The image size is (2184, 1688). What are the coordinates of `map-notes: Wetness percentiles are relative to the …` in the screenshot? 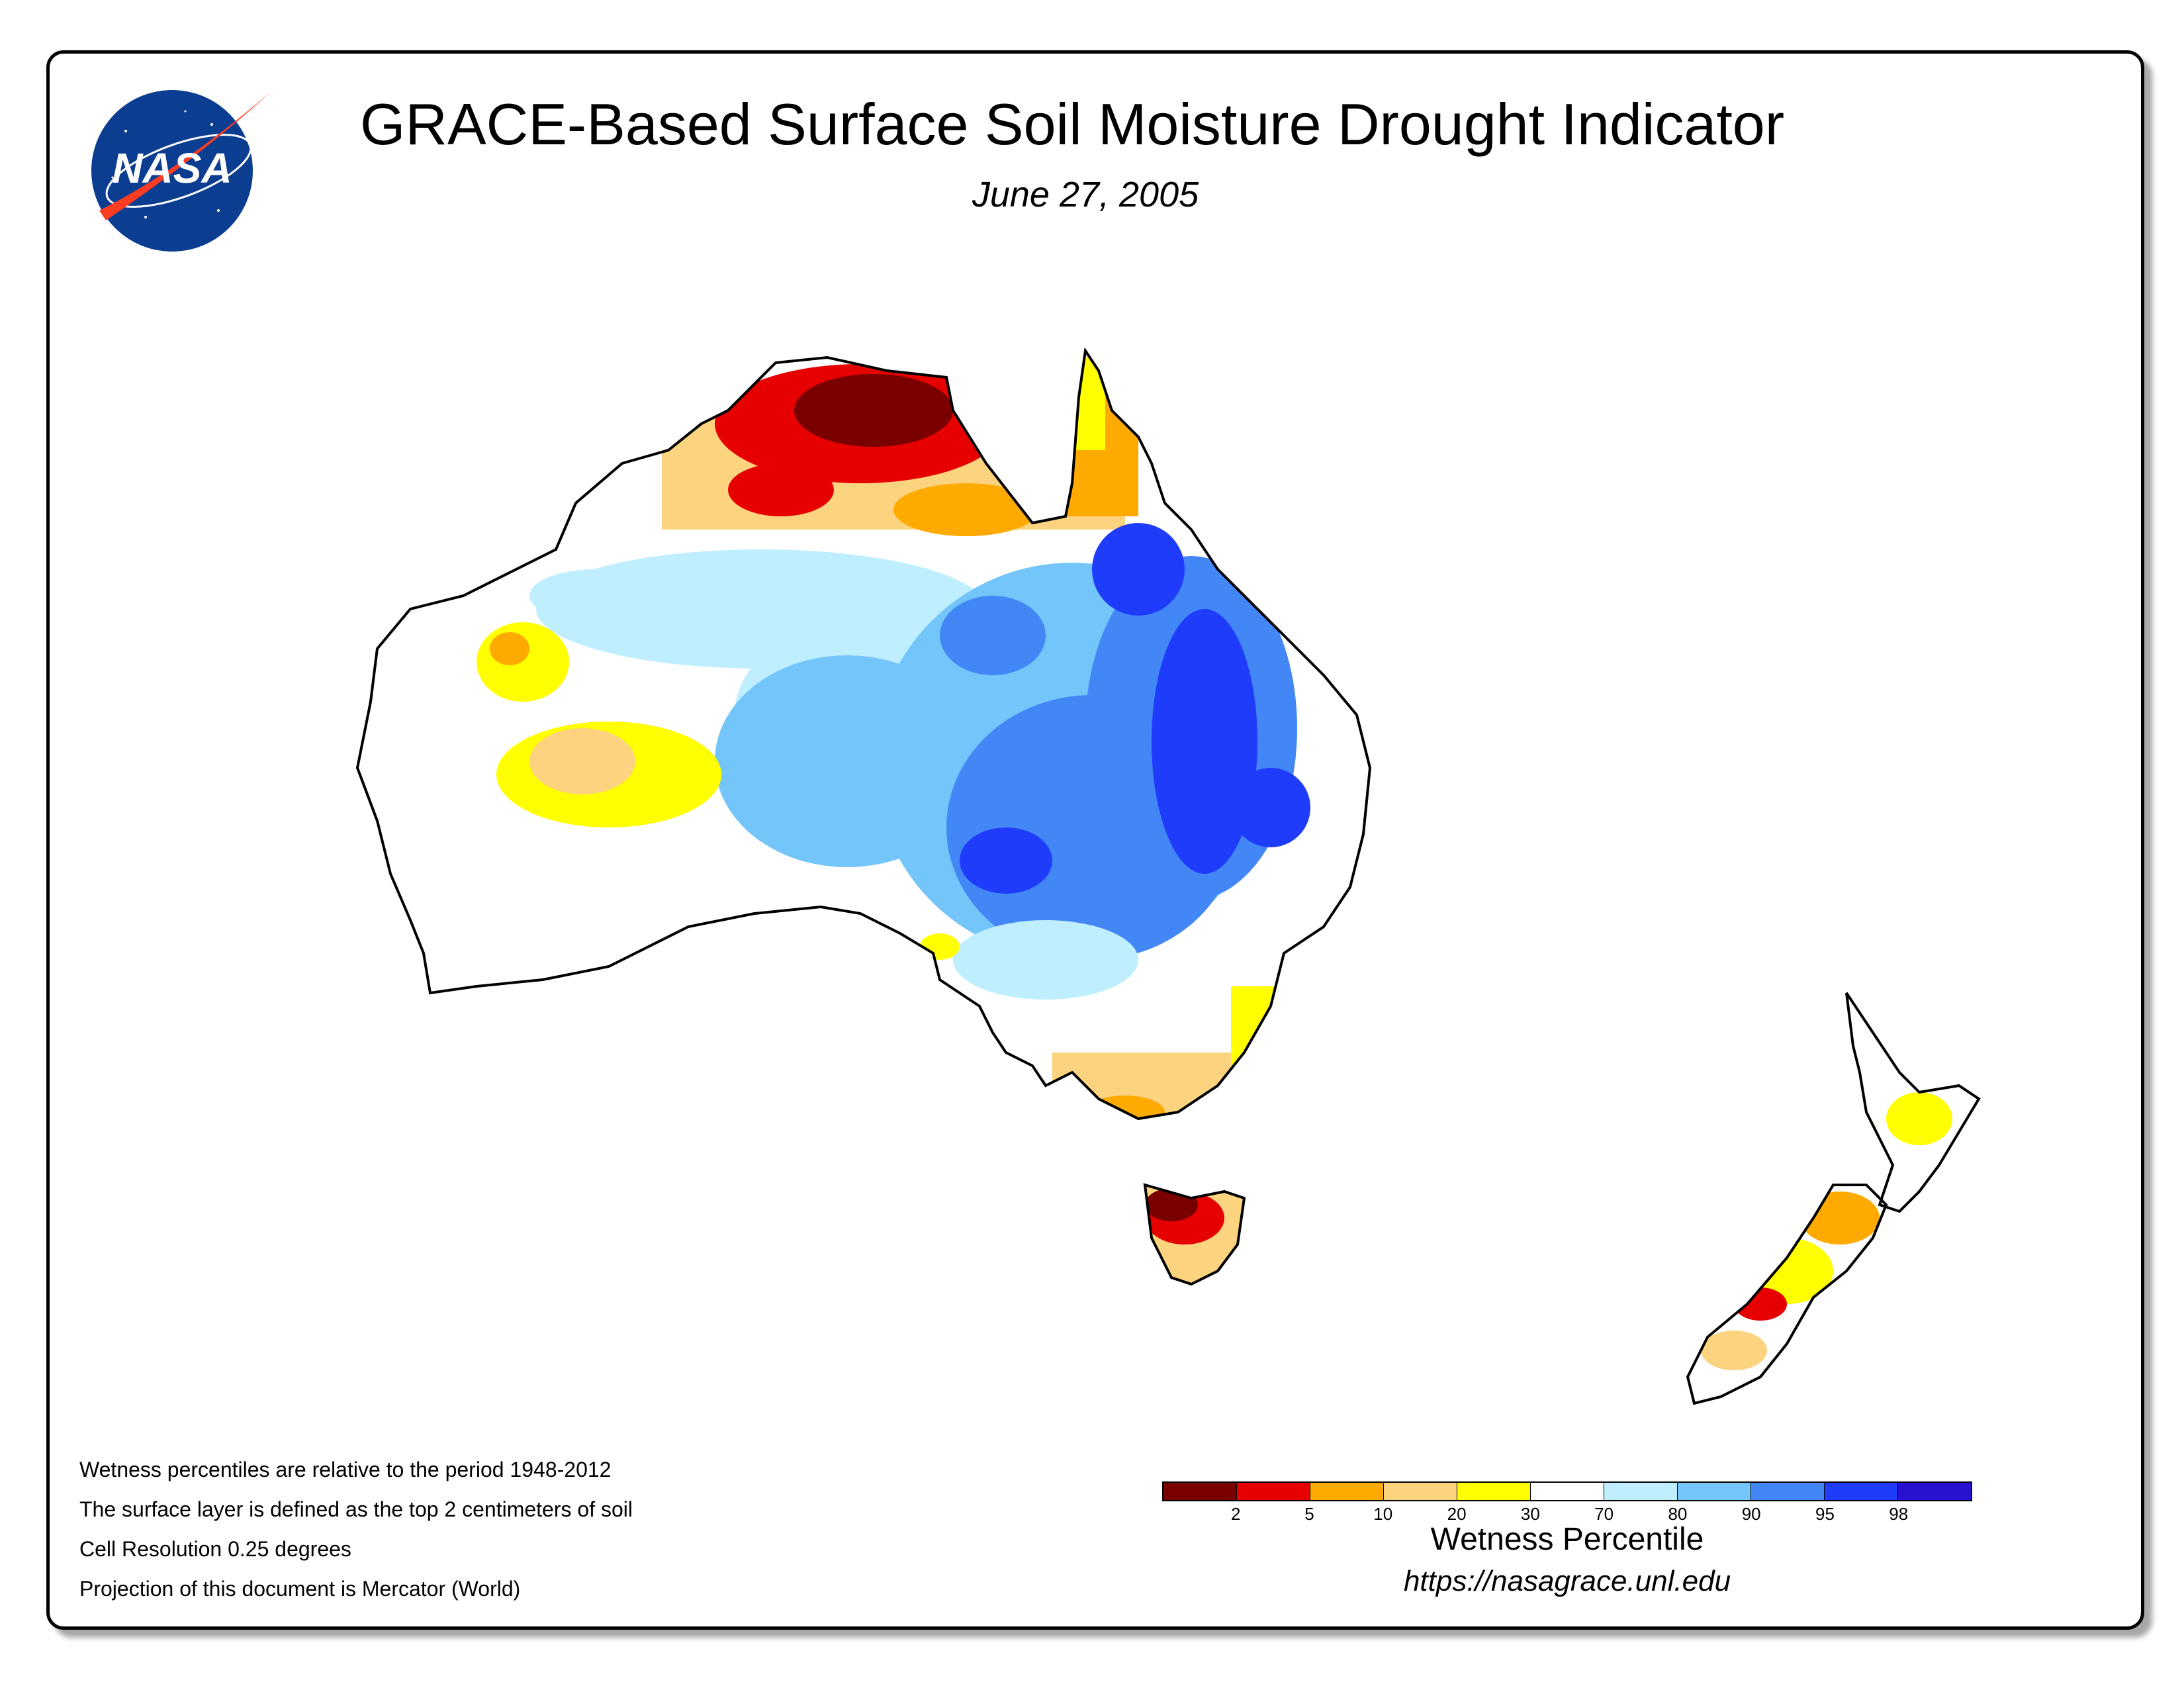 It's located at (356, 1529).